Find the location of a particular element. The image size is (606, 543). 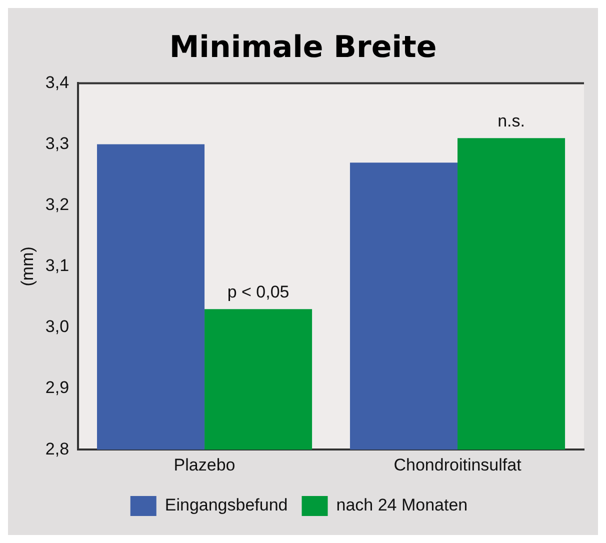

y-tick-label: 3,0 is located at coordinates (57, 326).